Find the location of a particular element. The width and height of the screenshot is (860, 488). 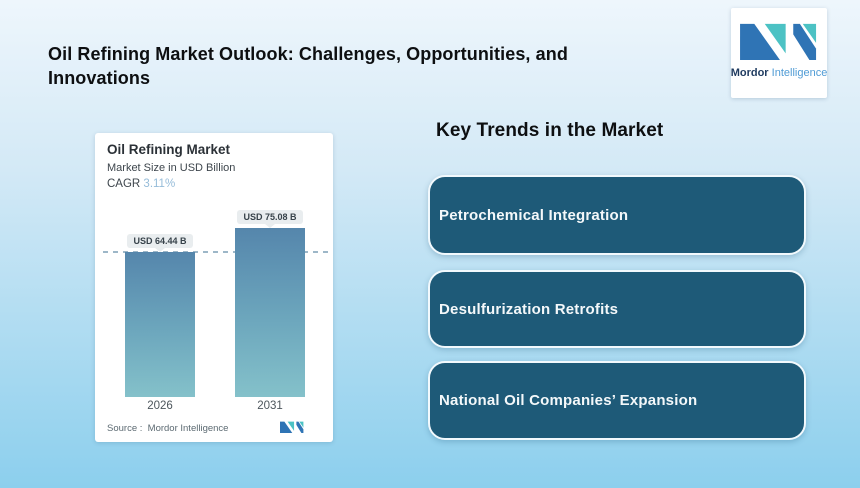

bar-value-pill: USD 64.44 B is located at coordinates (160, 241).